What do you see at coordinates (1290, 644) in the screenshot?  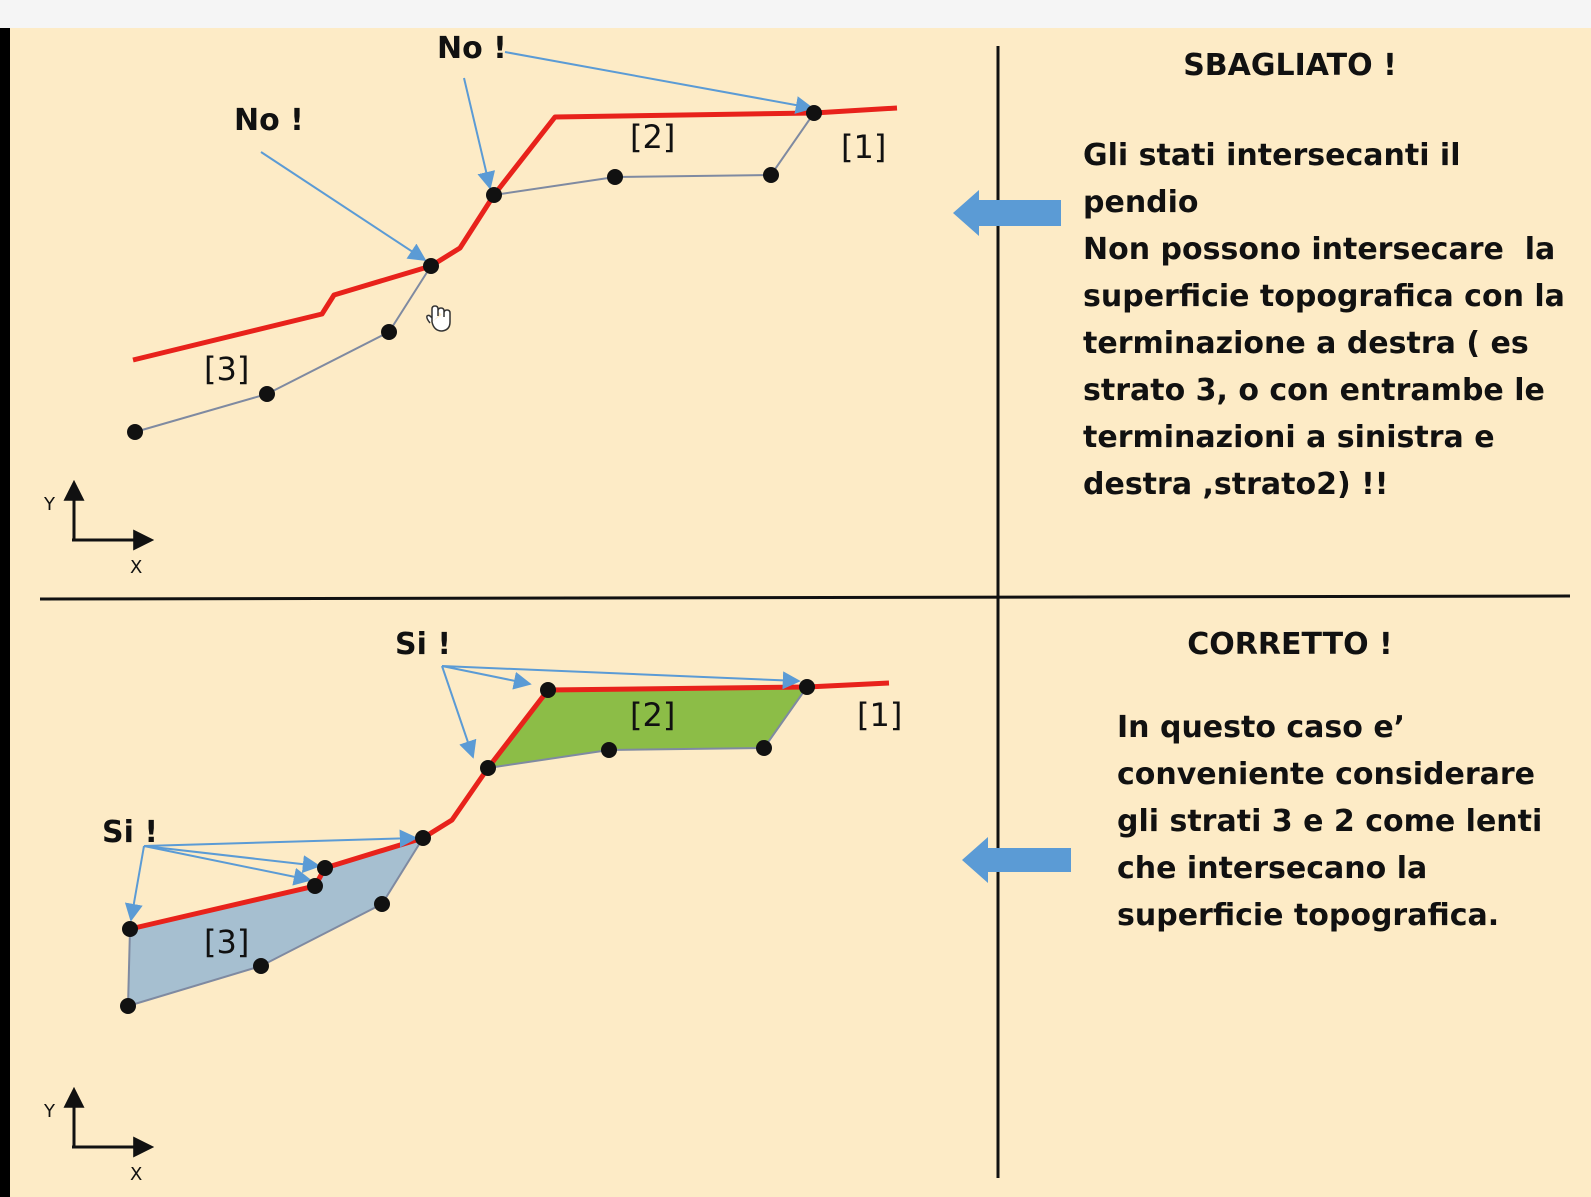 I see `bottom-heading: CORRETTO !` at bounding box center [1290, 644].